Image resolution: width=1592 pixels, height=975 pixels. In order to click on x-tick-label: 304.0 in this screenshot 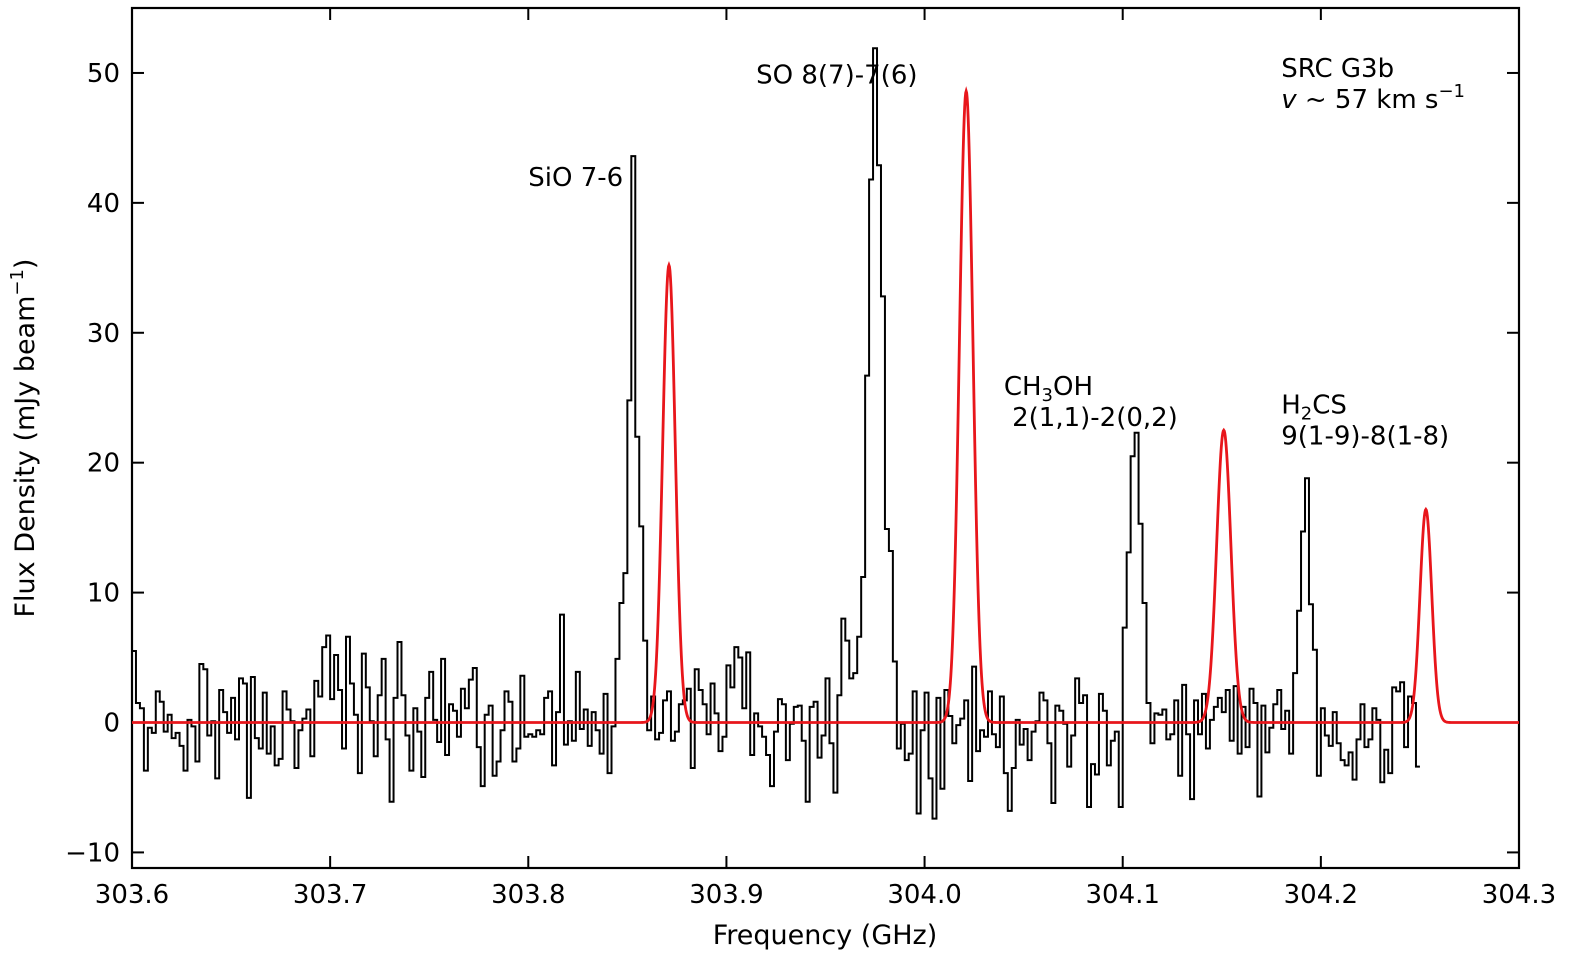, I will do `click(924, 895)`.